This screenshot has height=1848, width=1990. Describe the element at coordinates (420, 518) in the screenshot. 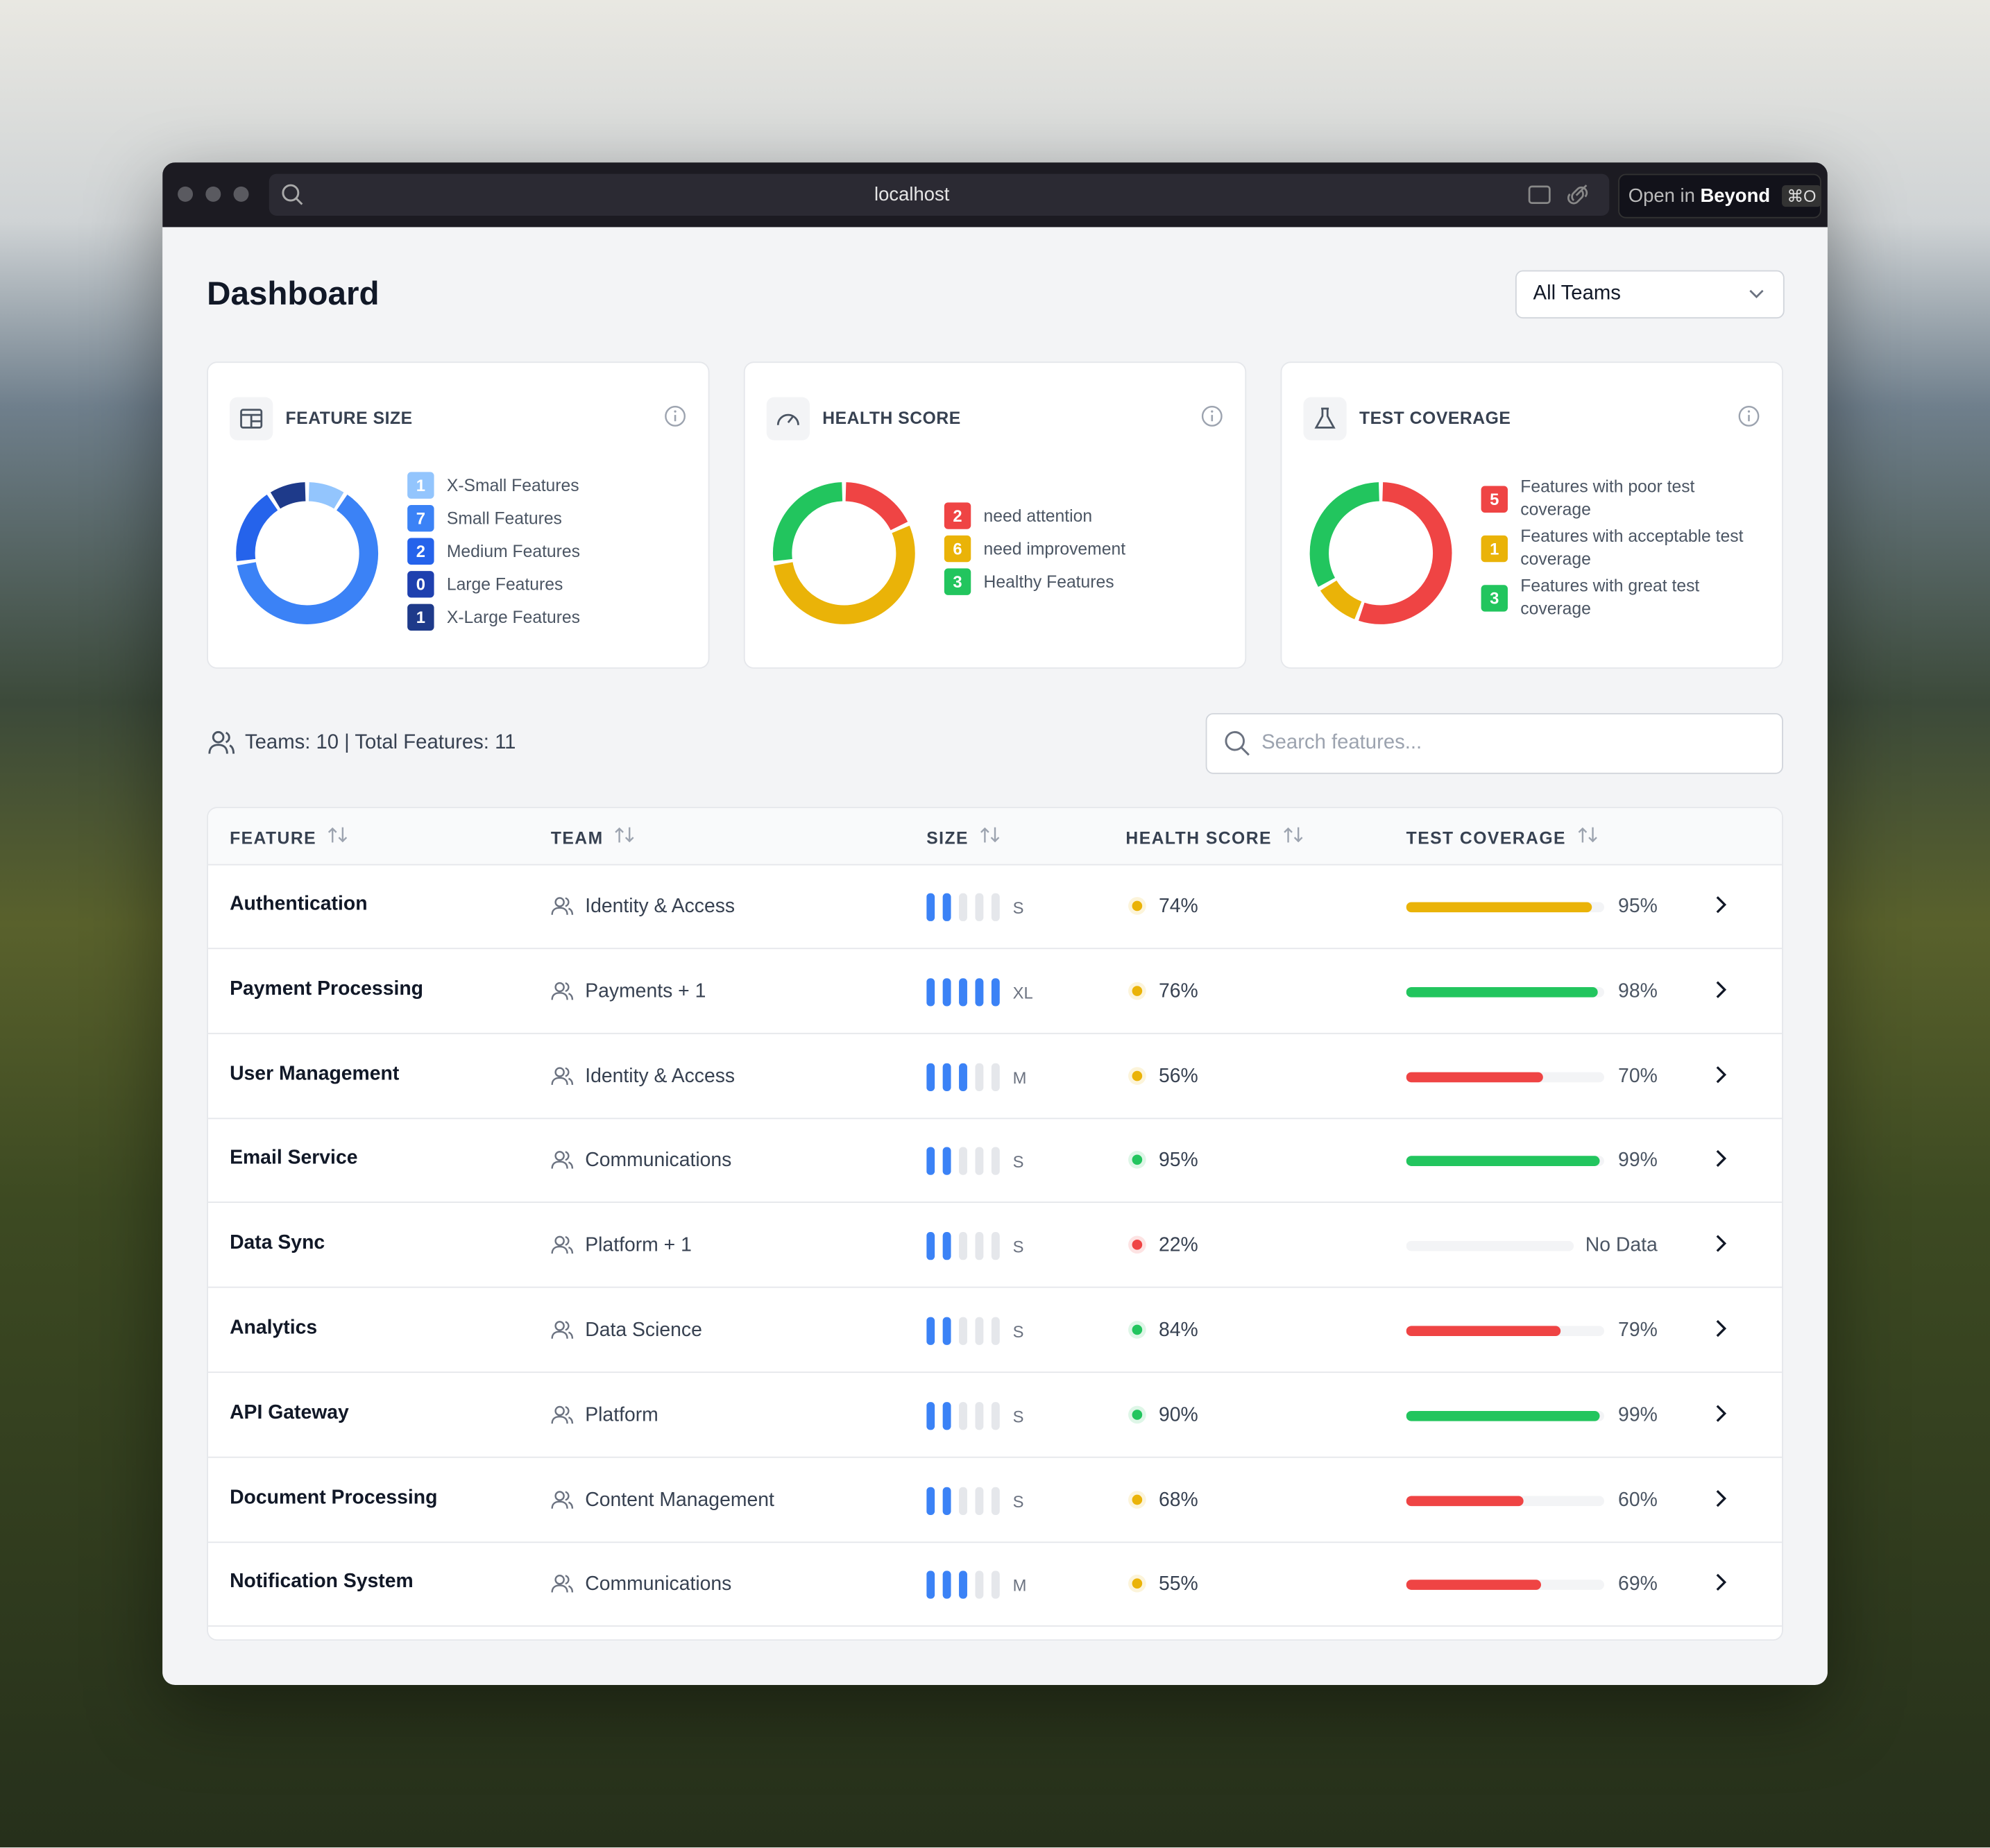

I see `legend-count: 7` at that location.